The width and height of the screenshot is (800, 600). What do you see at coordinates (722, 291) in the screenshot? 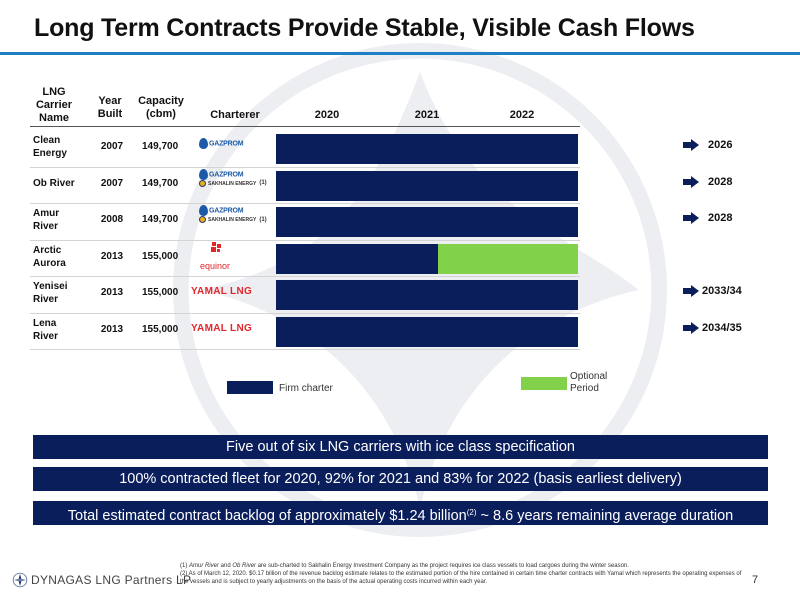
I see `contract-expiry: 2033/34` at bounding box center [722, 291].